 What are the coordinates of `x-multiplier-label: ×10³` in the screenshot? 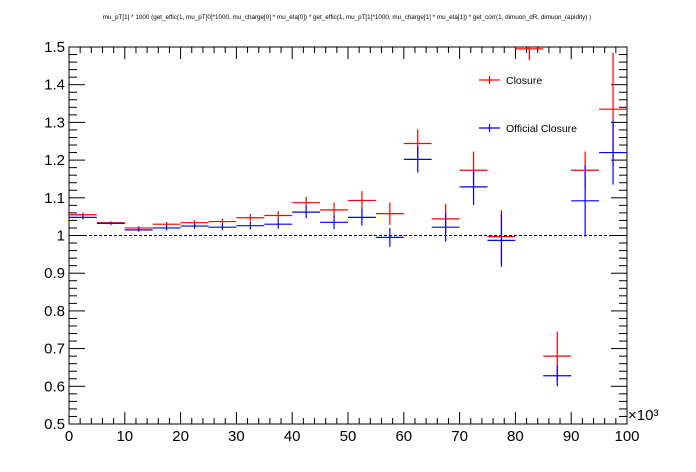 It's located at (643, 415).